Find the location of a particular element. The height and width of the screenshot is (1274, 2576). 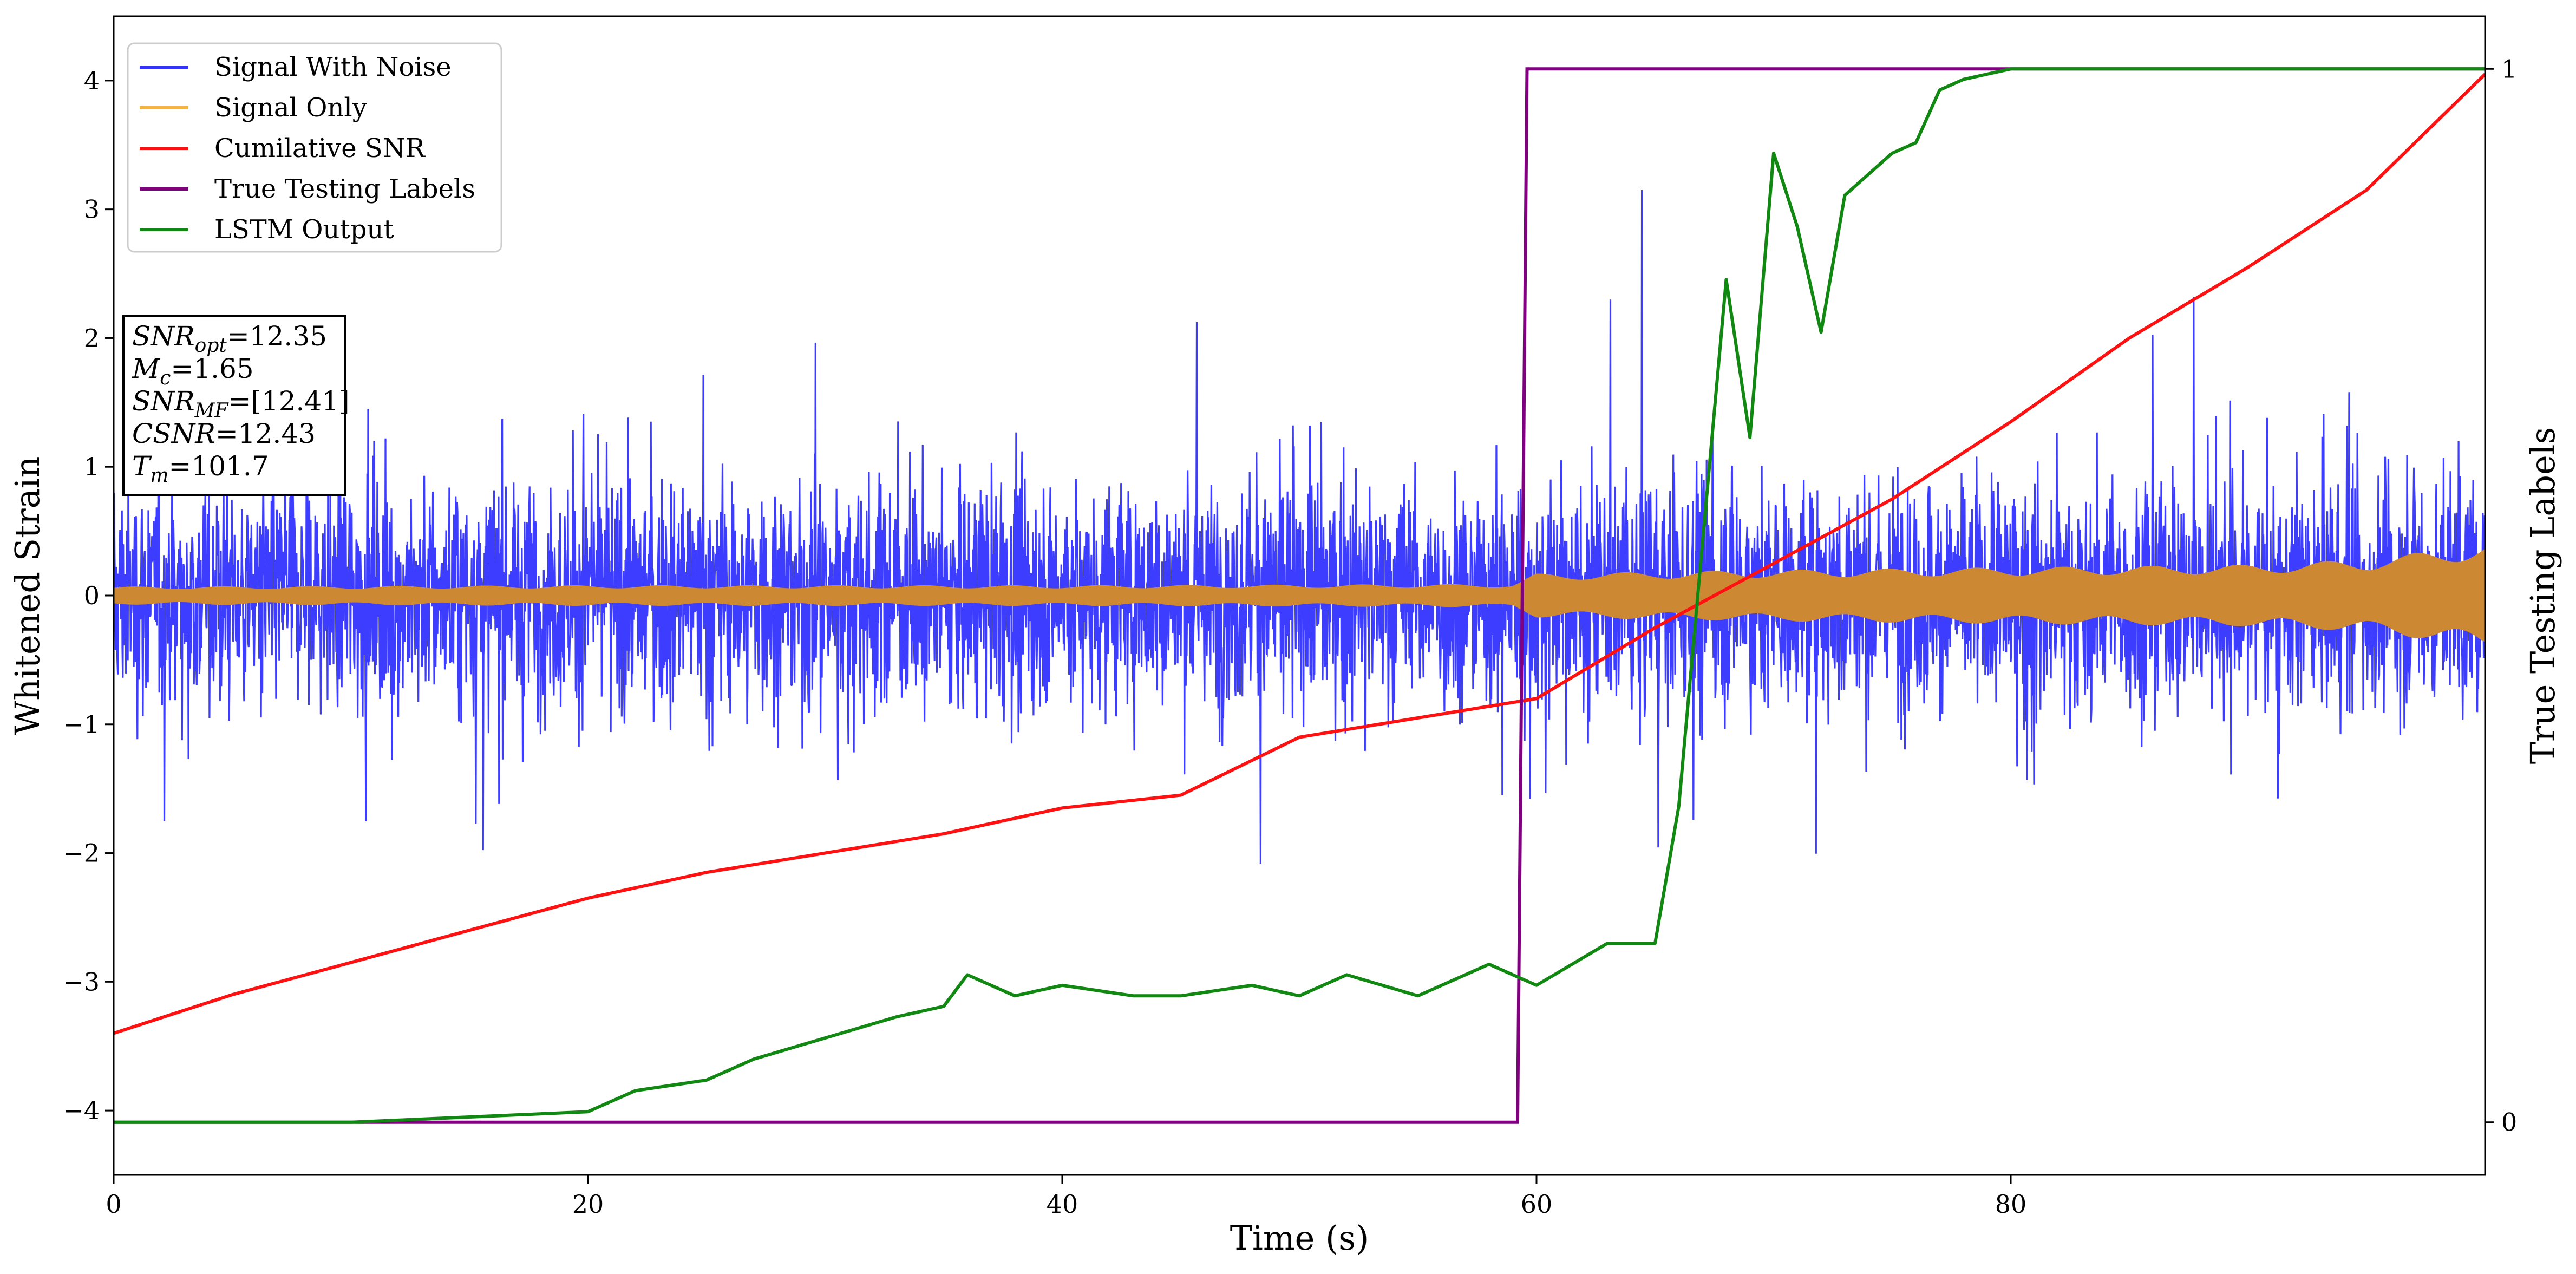

y-tick-label: 4 is located at coordinates (92, 80).